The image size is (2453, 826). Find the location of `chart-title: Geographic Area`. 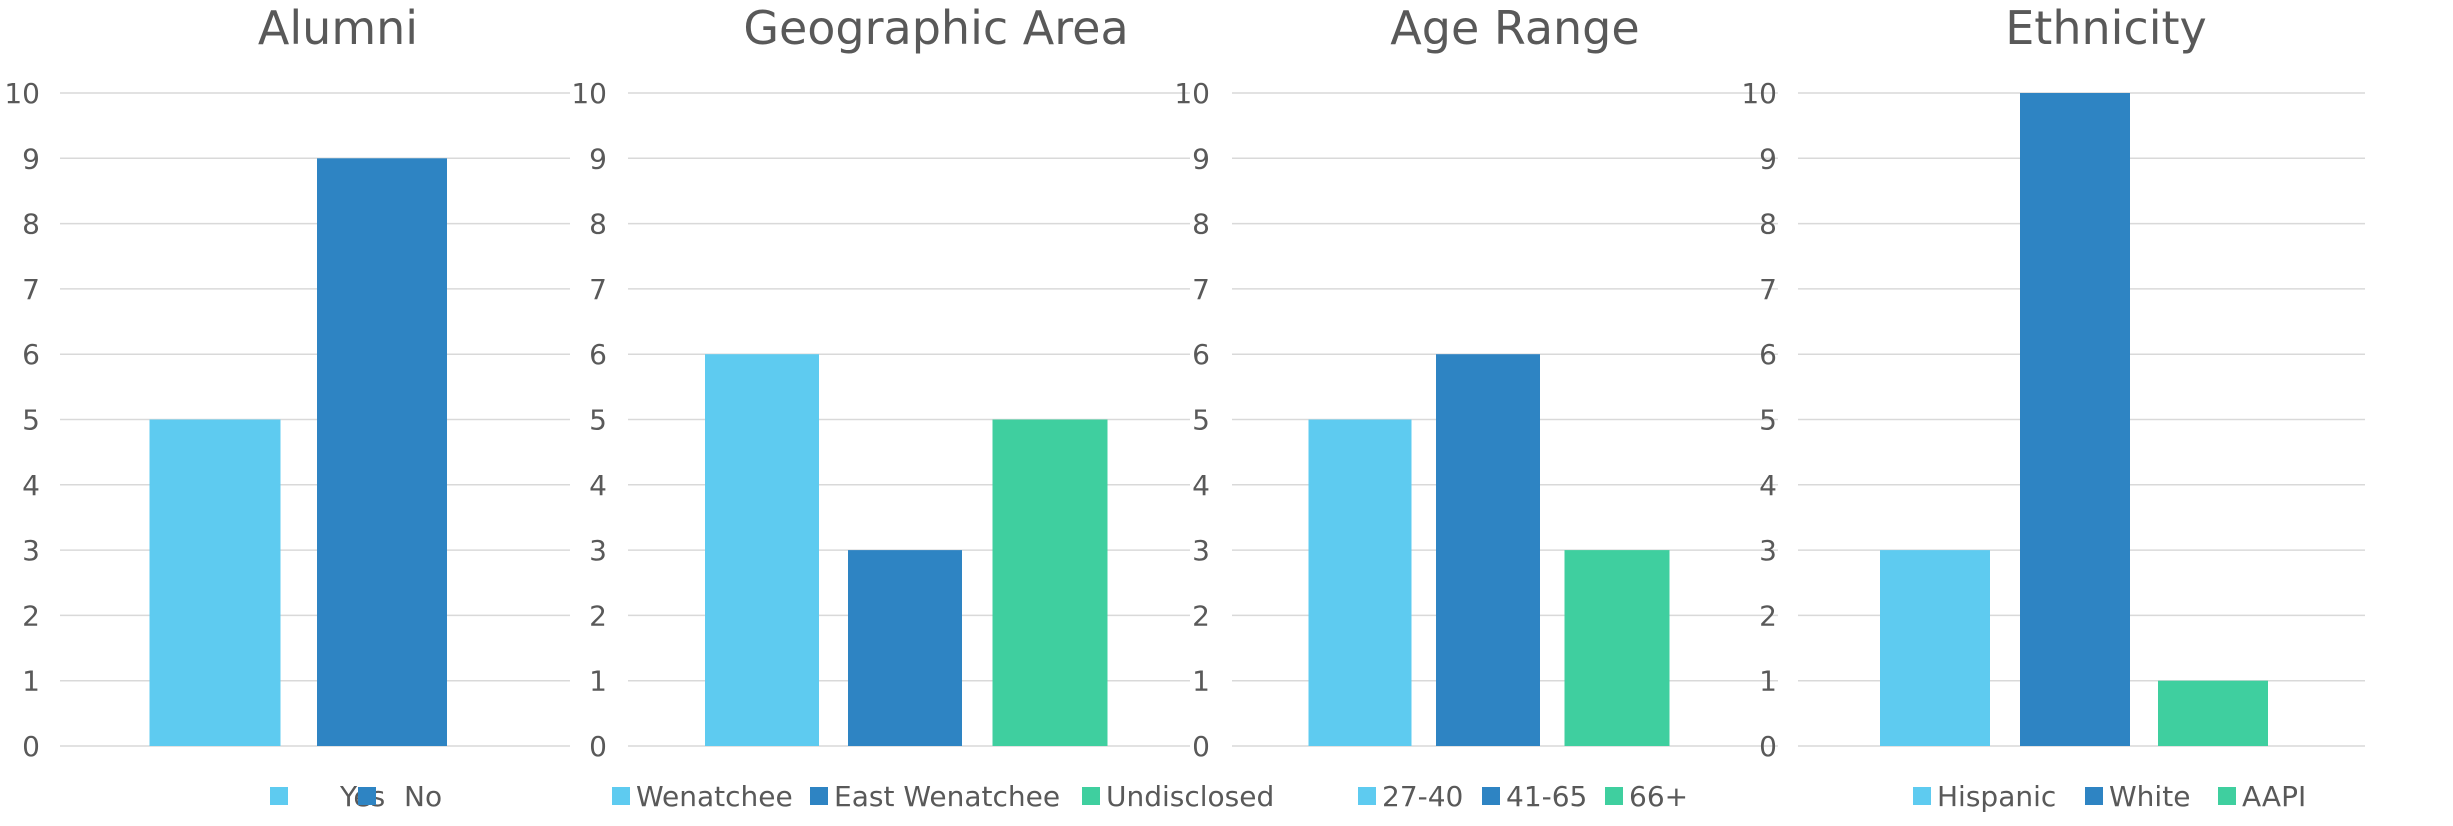

chart-title: Geographic Area is located at coordinates (935, 28).